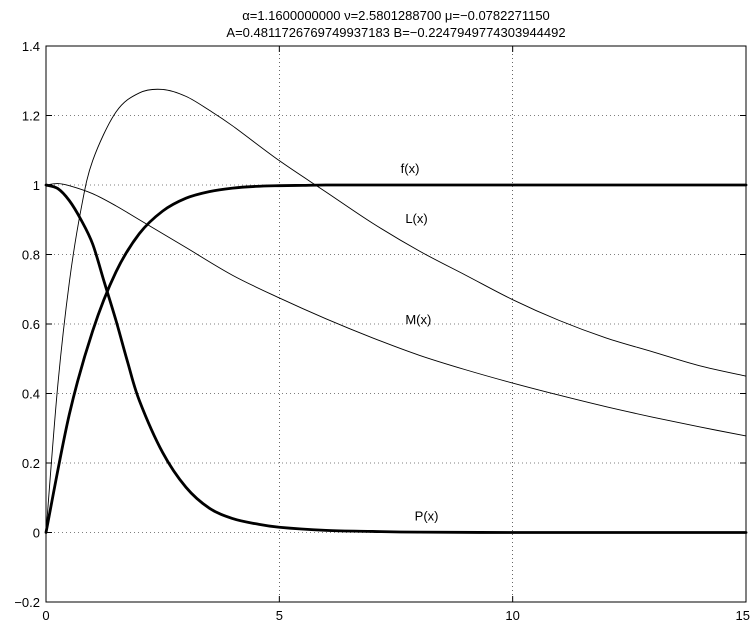 The height and width of the screenshot is (628, 756). I want to click on y-tick-label: 0.8, so click(31, 255).